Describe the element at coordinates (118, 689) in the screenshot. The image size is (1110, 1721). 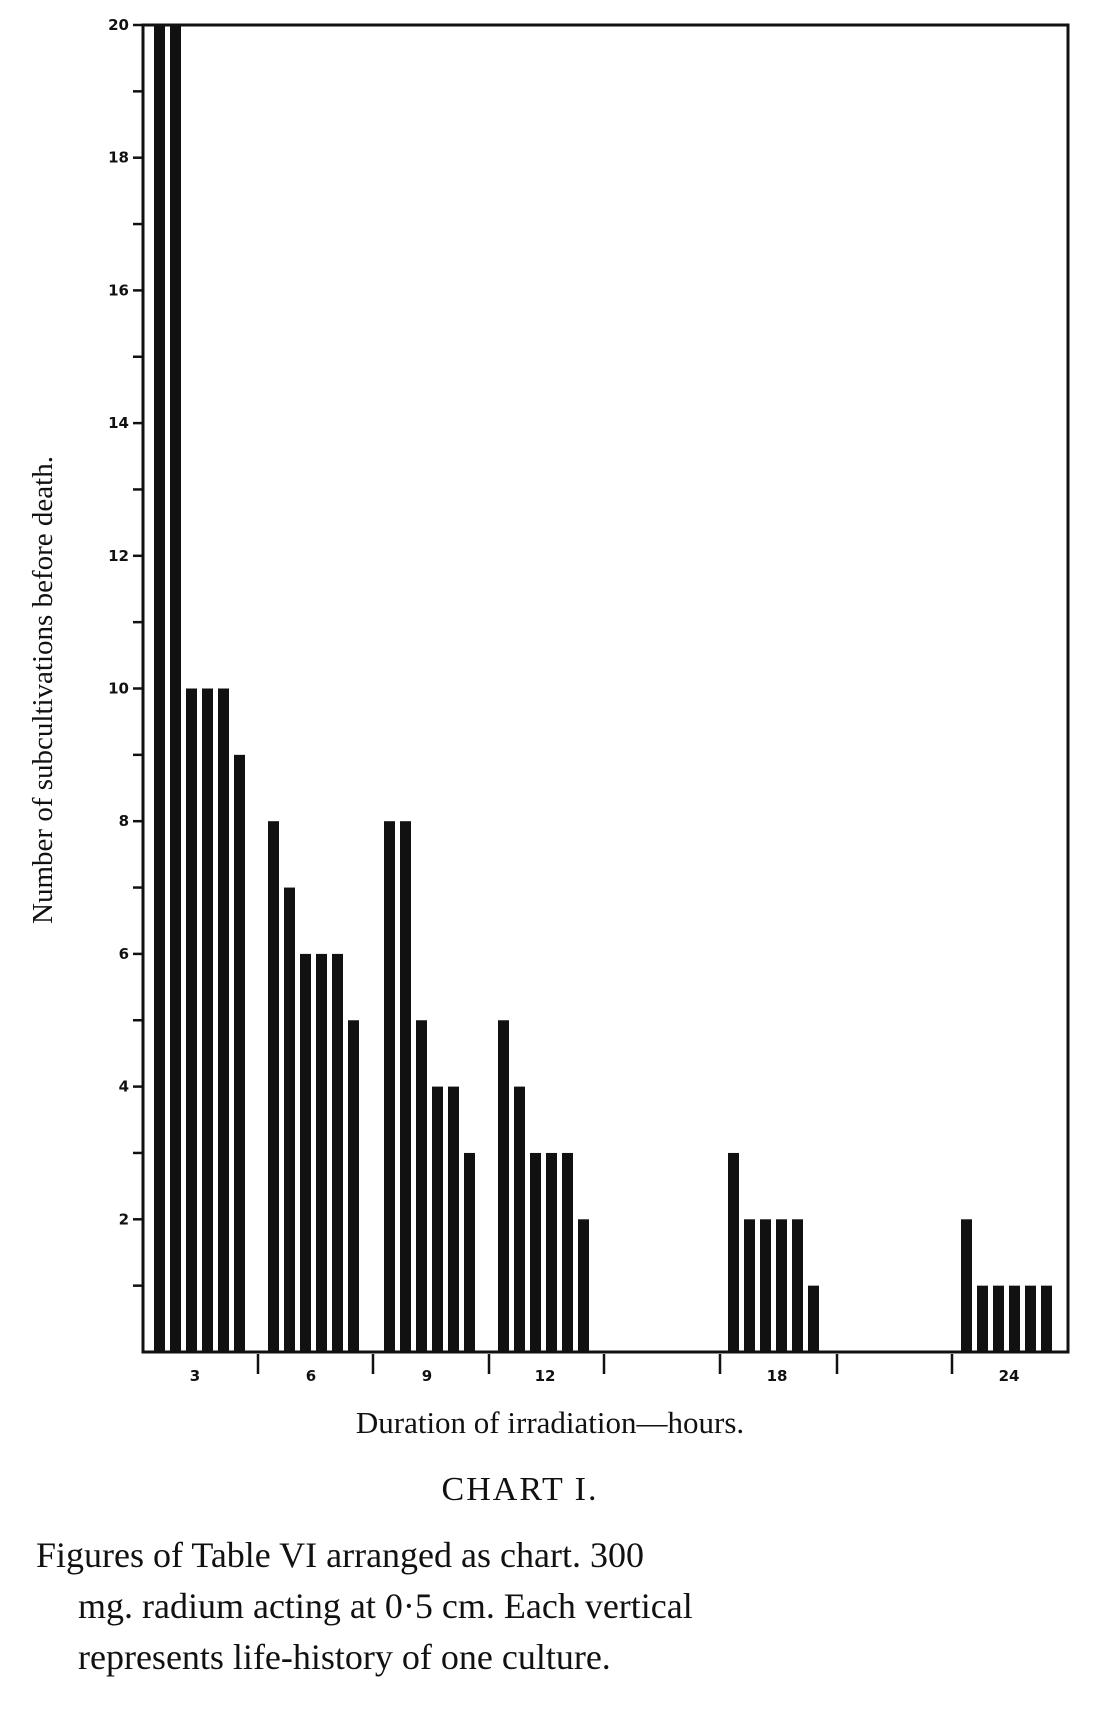
I see `y-tick-label: 10` at that location.